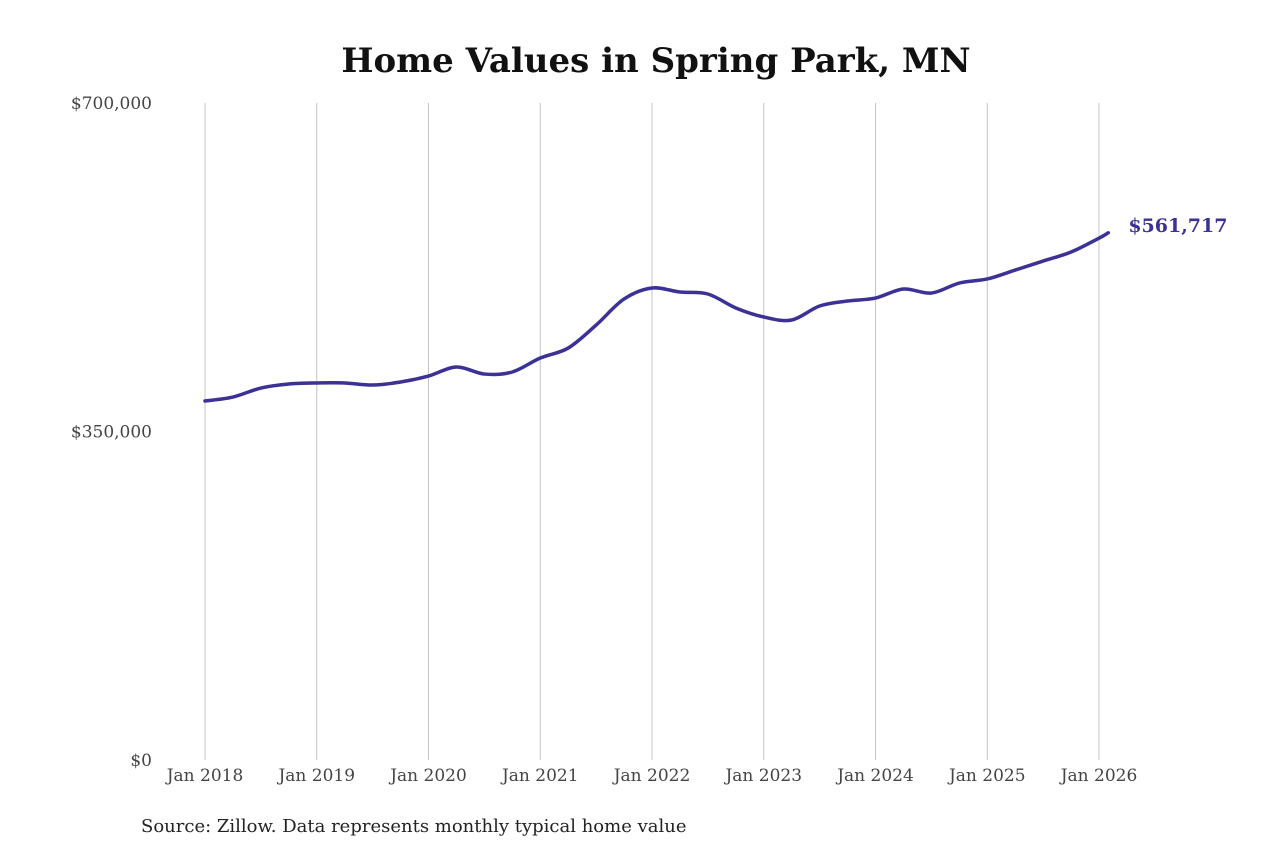 This screenshot has height=853, width=1280. What do you see at coordinates (655, 61) in the screenshot?
I see `chart-title: Home Values in Spring Park, MN` at bounding box center [655, 61].